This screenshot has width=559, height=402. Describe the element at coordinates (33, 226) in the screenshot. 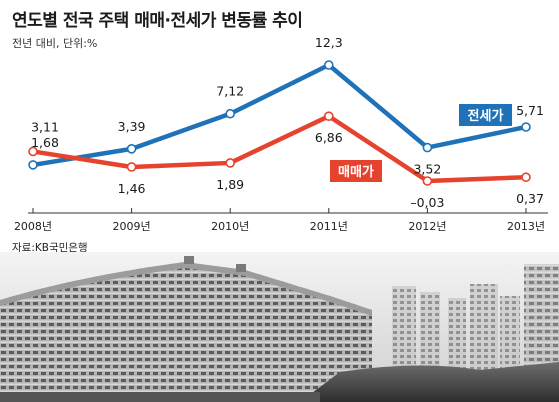

I see `x-tick-label: 2008년` at that location.